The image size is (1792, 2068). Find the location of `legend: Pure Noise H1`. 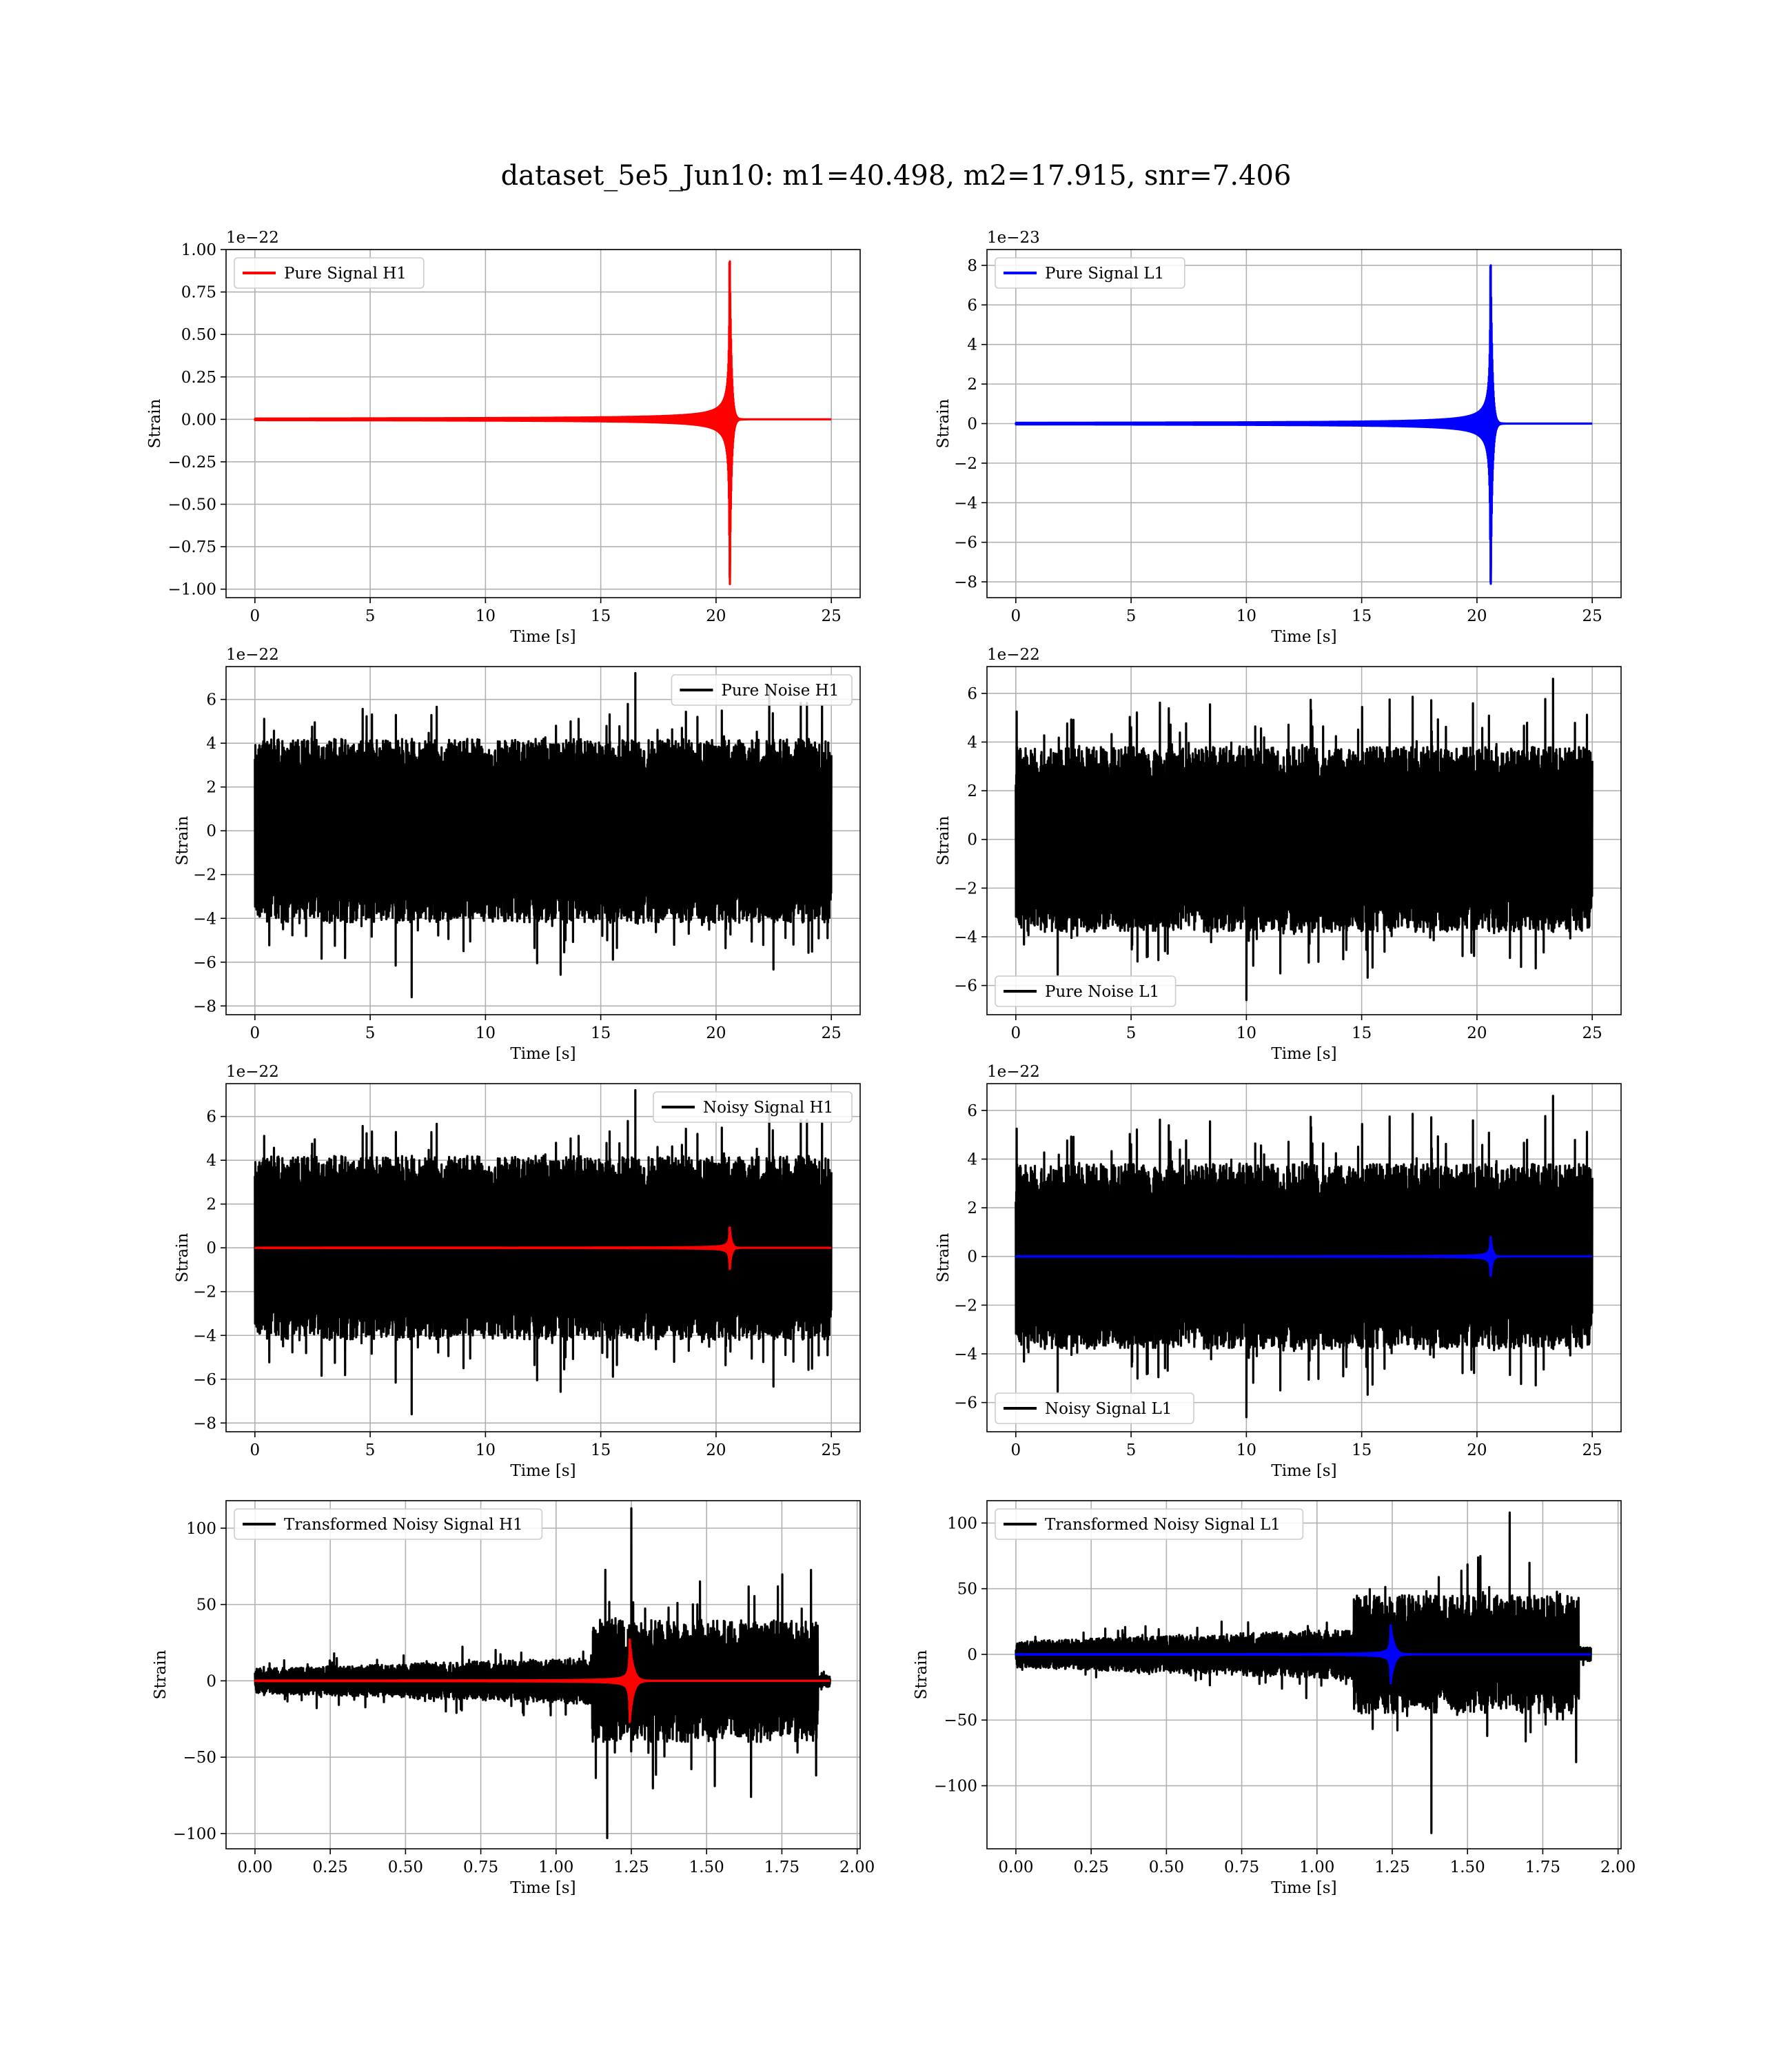

legend: Pure Noise H1 is located at coordinates (762, 690).